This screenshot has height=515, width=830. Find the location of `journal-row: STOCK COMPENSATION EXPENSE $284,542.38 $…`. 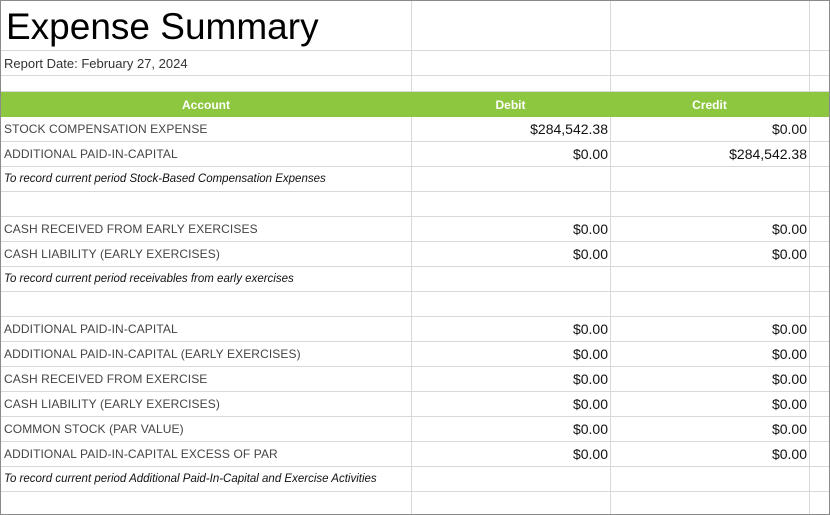

journal-row: STOCK COMPENSATION EXPENSE $284,542.38 $… is located at coordinates (415, 129).